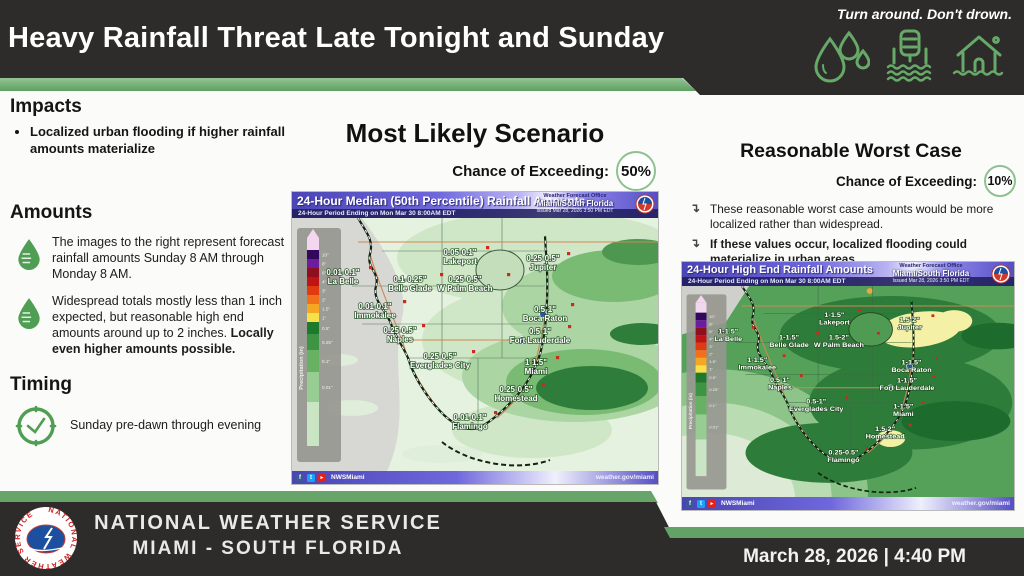 The height and width of the screenshot is (576, 1024). What do you see at coordinates (842, 56) in the screenshot?
I see `raindrops-icon` at bounding box center [842, 56].